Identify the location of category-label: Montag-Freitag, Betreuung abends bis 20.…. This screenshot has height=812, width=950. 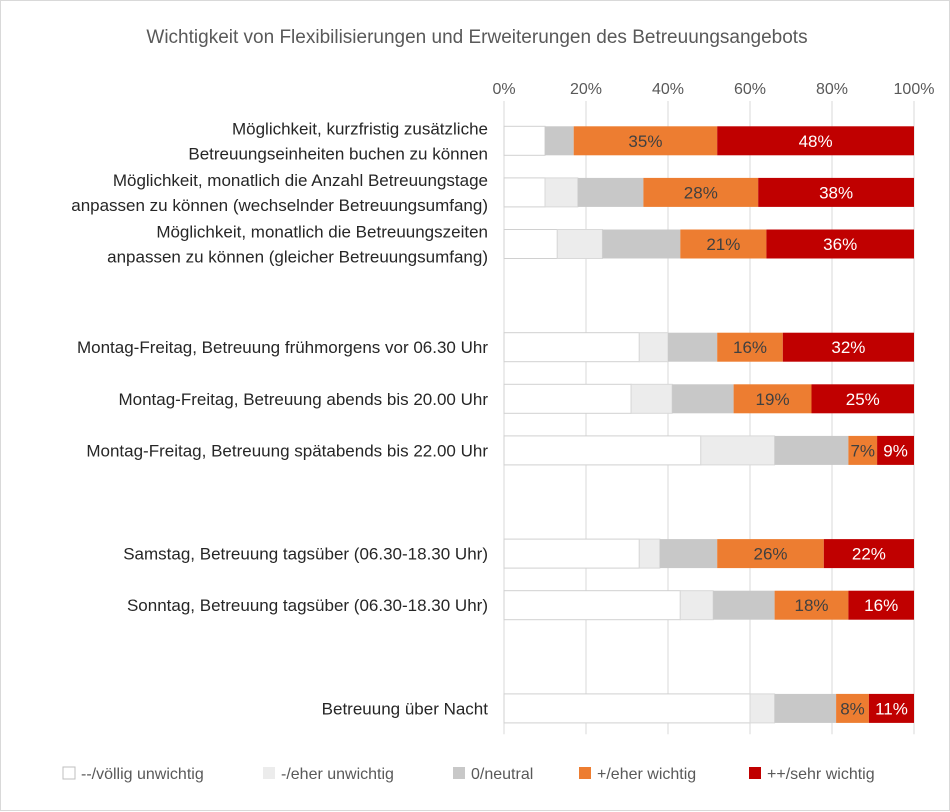
(303, 399).